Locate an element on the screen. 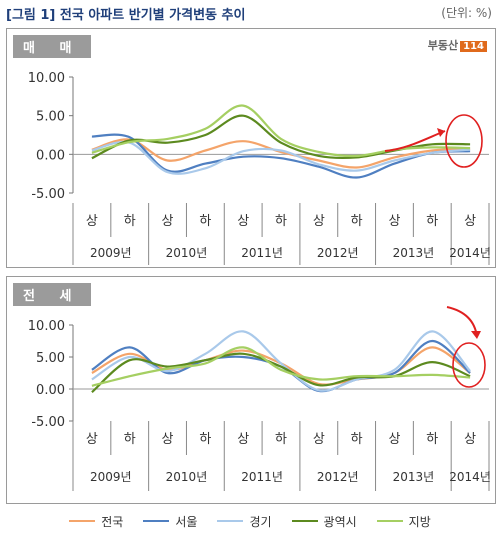  legend-item: 서울 is located at coordinates (170, 521).